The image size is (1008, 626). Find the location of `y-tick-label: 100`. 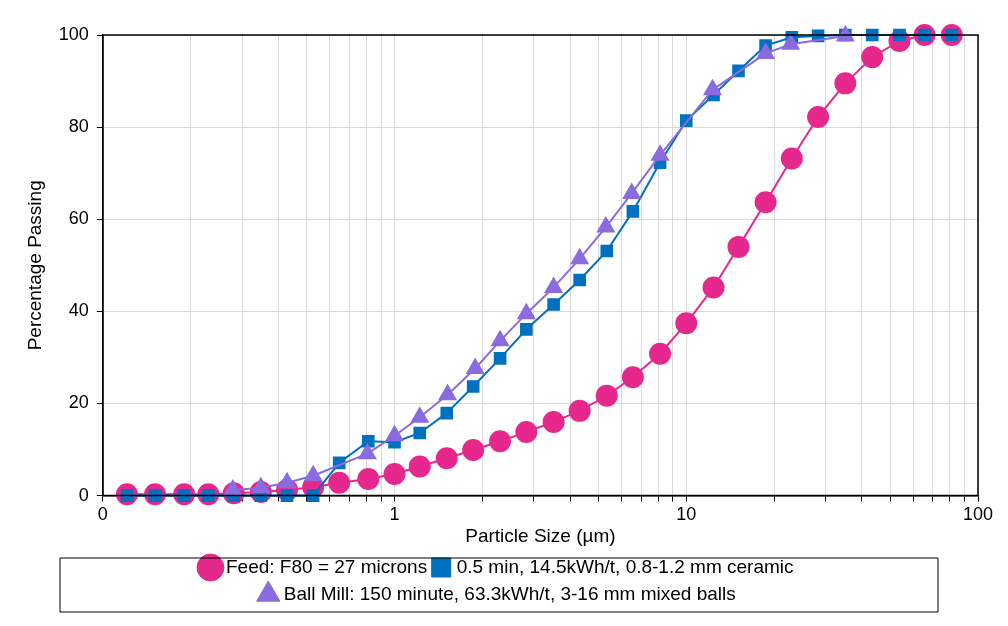

y-tick-label: 100 is located at coordinates (73, 33).